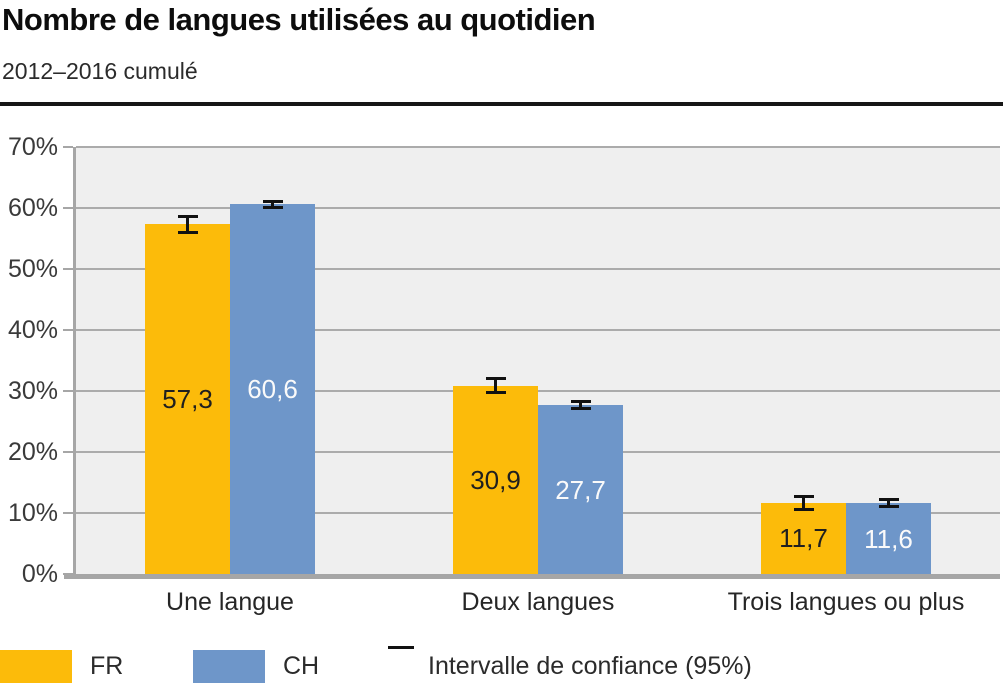 The width and height of the screenshot is (1003, 686). Describe the element at coordinates (580, 405) in the screenshot. I see `error-bar-ch-deux-langues` at that location.